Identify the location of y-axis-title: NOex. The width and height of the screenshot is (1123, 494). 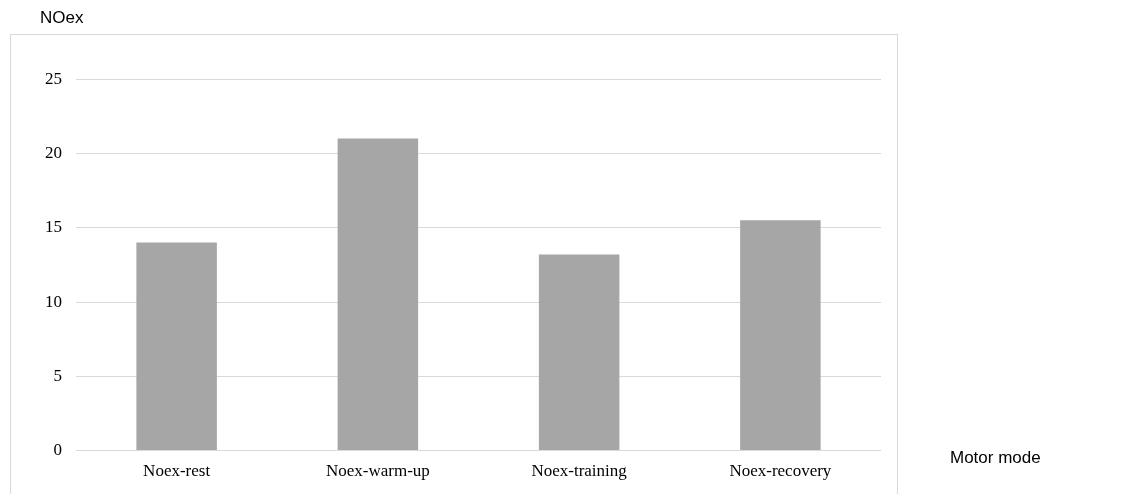
(62, 18).